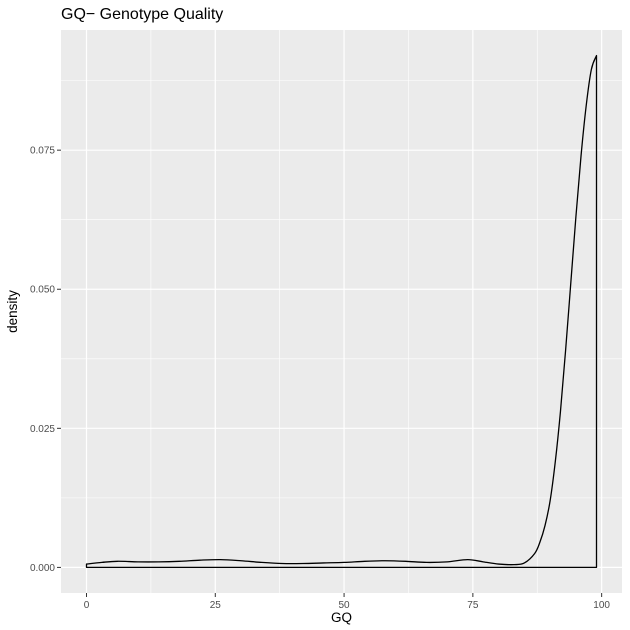 The width and height of the screenshot is (630, 630). I want to click on x-axis-title: GQ, so click(341, 617).